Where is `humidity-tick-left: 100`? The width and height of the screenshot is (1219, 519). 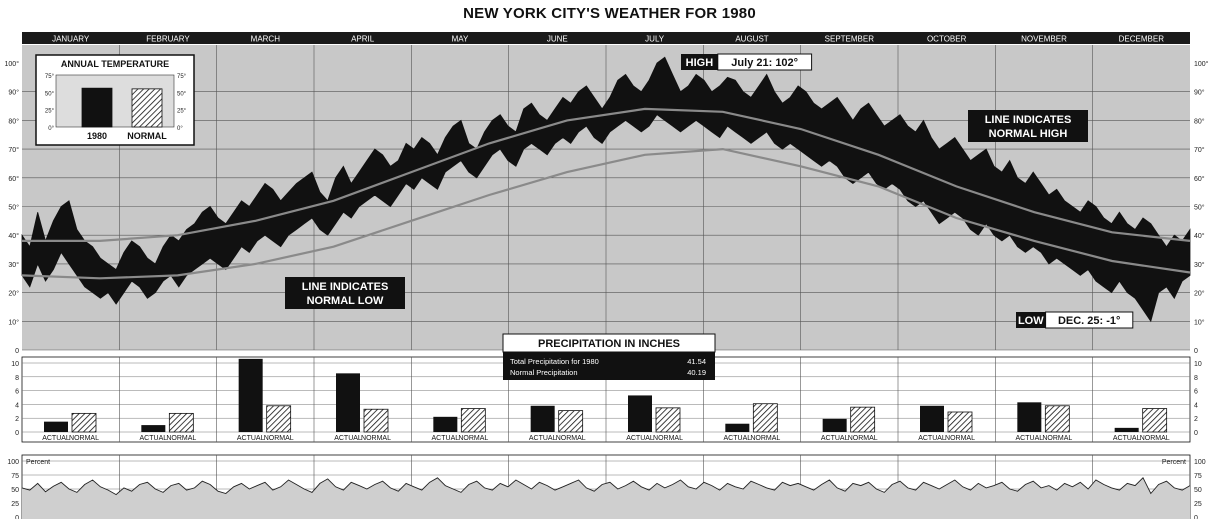
humidity-tick-left: 100 is located at coordinates (13, 462).